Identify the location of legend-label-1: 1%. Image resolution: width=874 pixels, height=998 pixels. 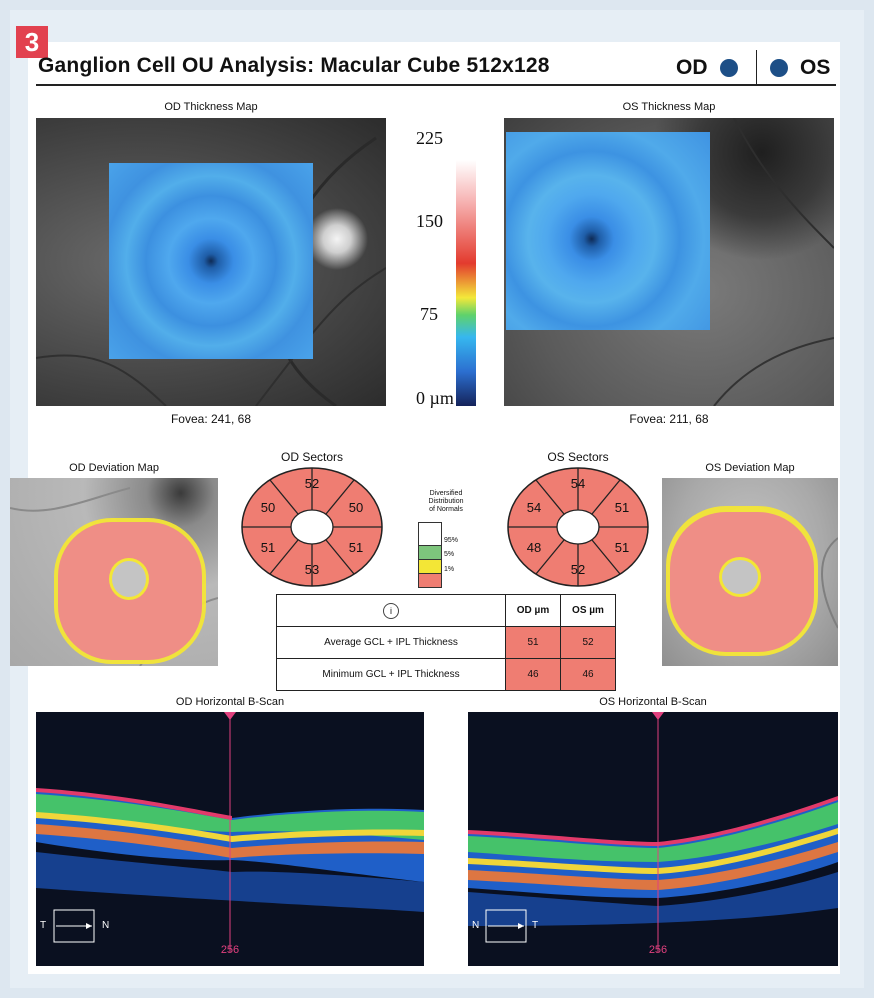
(449, 569).